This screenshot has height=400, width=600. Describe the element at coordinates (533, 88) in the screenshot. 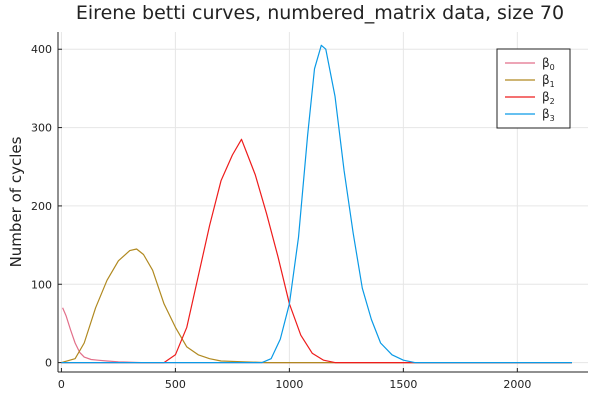

I see `legend-box` at that location.